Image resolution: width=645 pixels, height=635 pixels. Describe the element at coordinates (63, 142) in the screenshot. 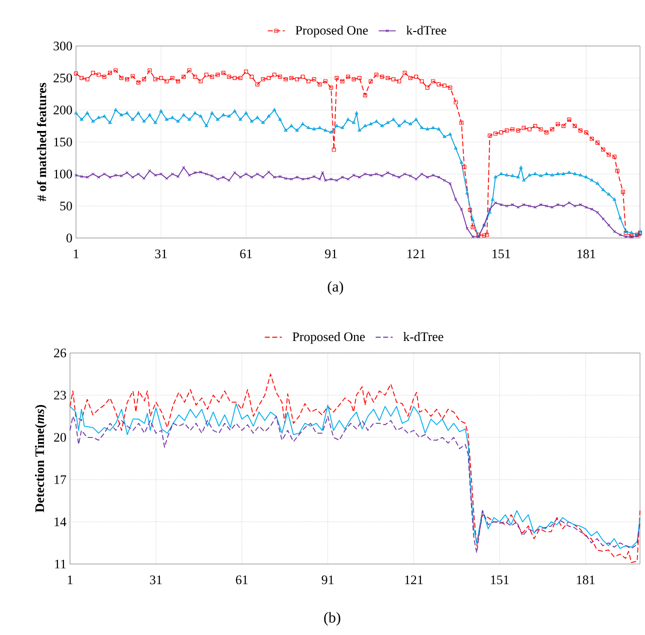

I see `y-tick-label: 150` at that location.